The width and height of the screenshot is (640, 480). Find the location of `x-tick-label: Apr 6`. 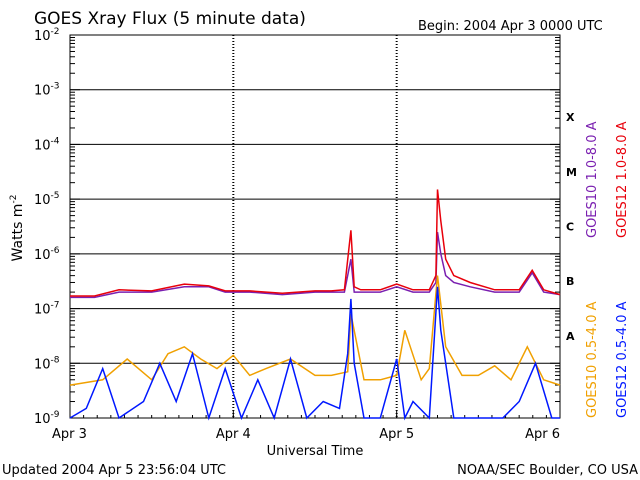

x-tick-label: Apr 6 is located at coordinates (542, 434).